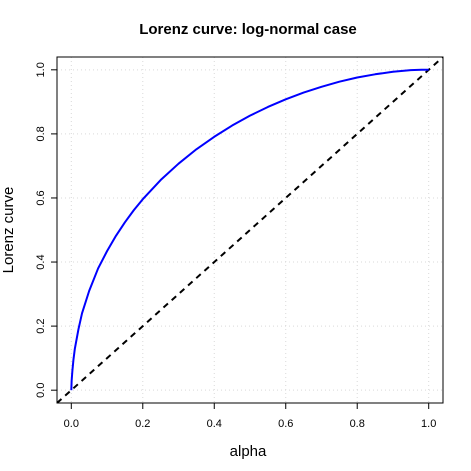 This screenshot has height=471, width=471. Describe the element at coordinates (250, 416) in the screenshot. I see `x-axis: 0.0 0.2 0.4 0.6 0.8 1.0` at that location.